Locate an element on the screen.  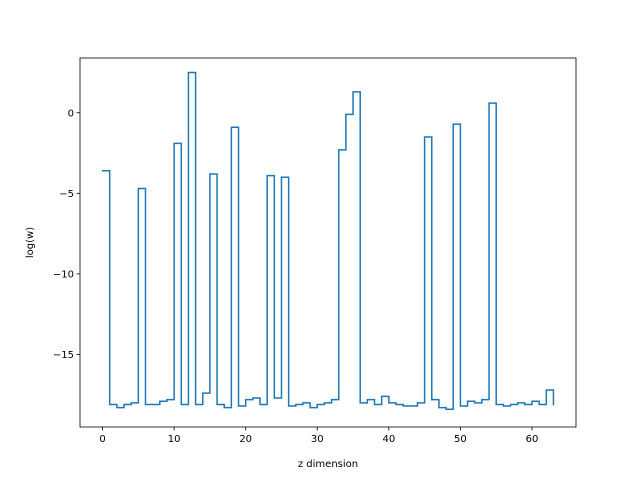
y-tick-label: −15 is located at coordinates (63, 355).